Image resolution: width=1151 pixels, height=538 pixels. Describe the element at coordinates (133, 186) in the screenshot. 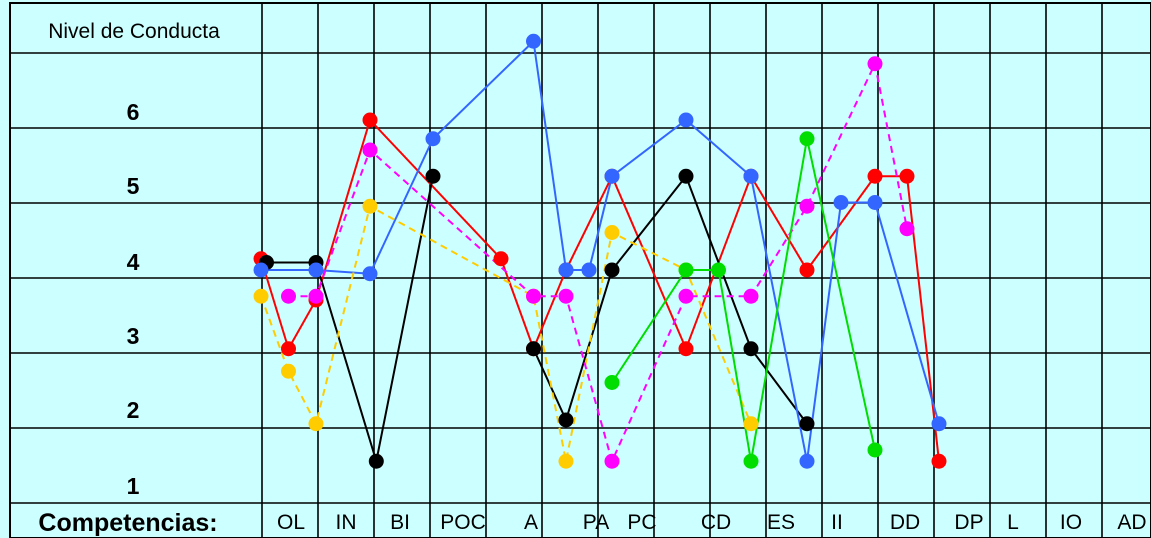

I see `y-level-label: 5` at that location.